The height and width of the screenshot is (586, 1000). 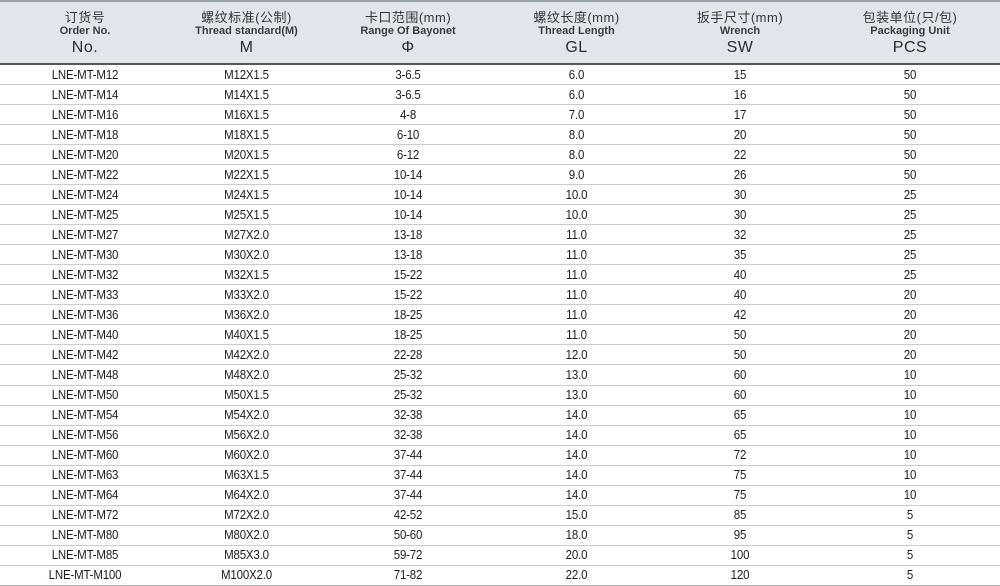 I want to click on cell-order-no: LNE-MT-M63, so click(x=85, y=475).